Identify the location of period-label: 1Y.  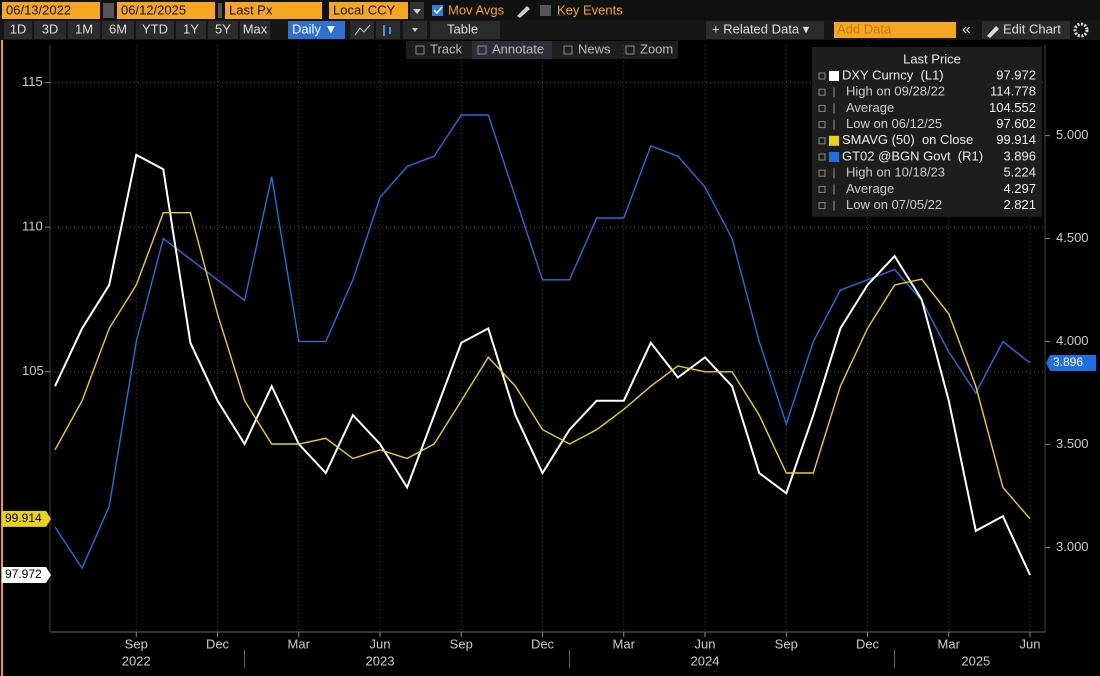
(191, 28).